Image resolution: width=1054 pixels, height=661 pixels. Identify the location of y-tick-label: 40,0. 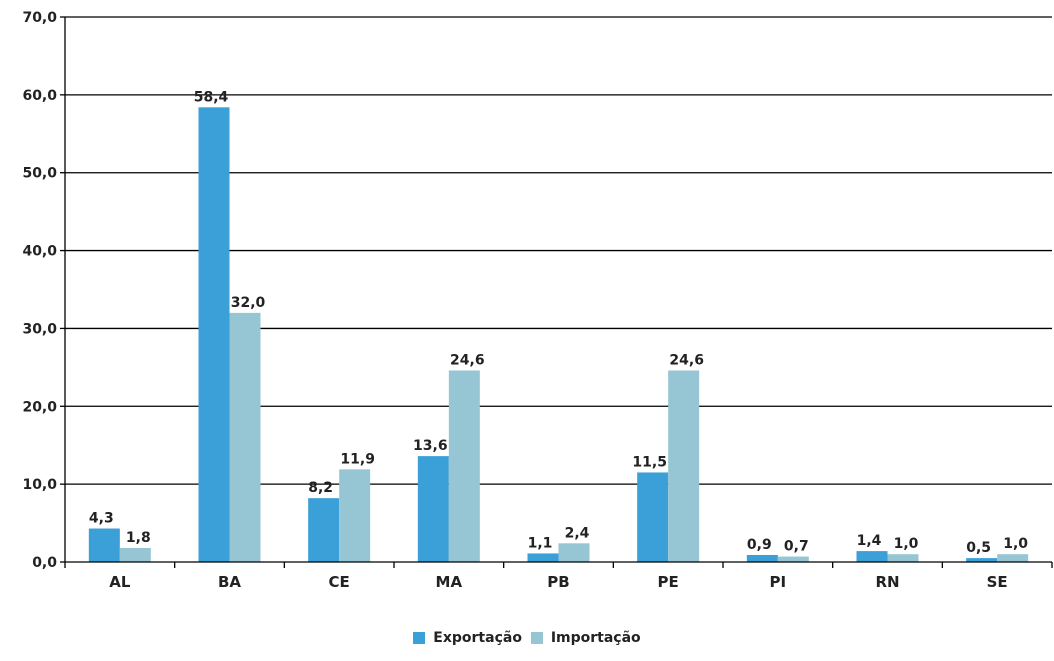
(39, 252).